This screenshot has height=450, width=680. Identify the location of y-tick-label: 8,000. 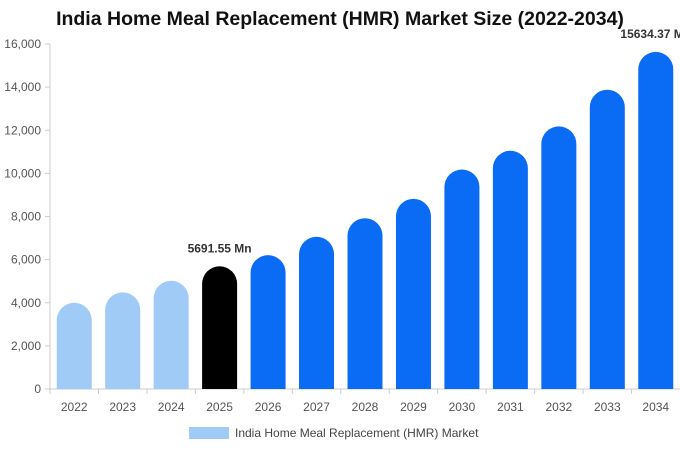
(26, 217).